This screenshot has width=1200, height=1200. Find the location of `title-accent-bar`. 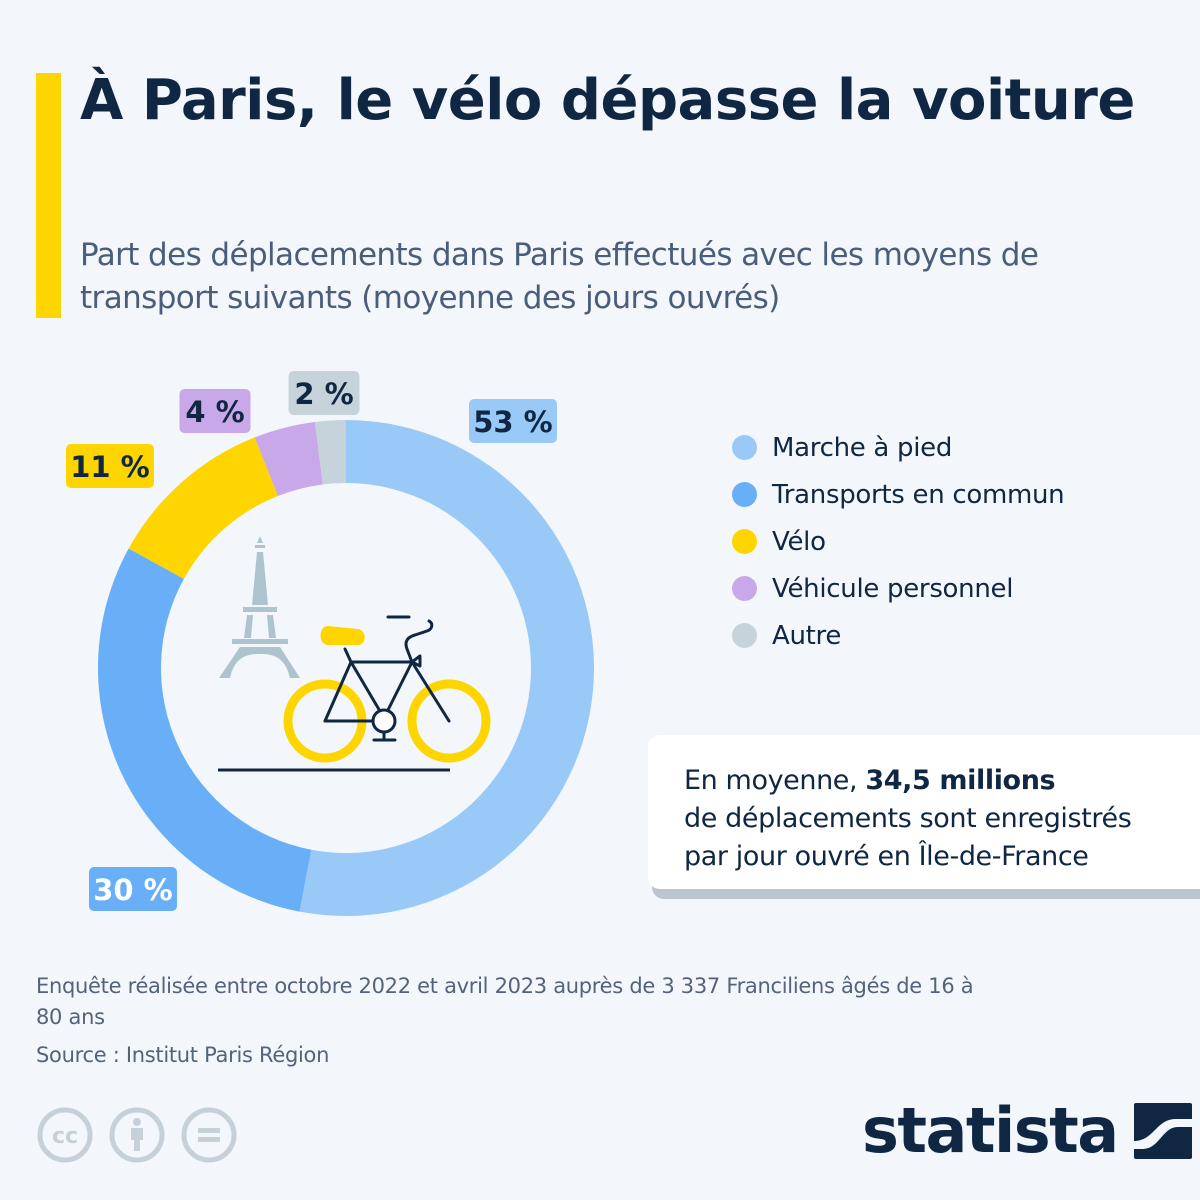

title-accent-bar is located at coordinates (48, 195).